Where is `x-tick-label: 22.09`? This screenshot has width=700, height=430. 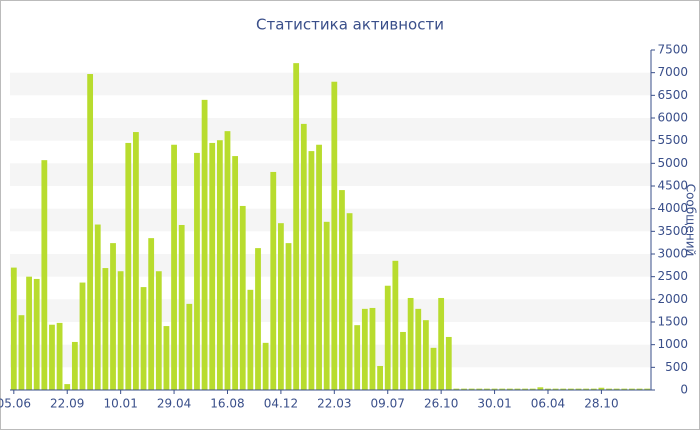 x-tick-label: 22.09 is located at coordinates (67, 404).